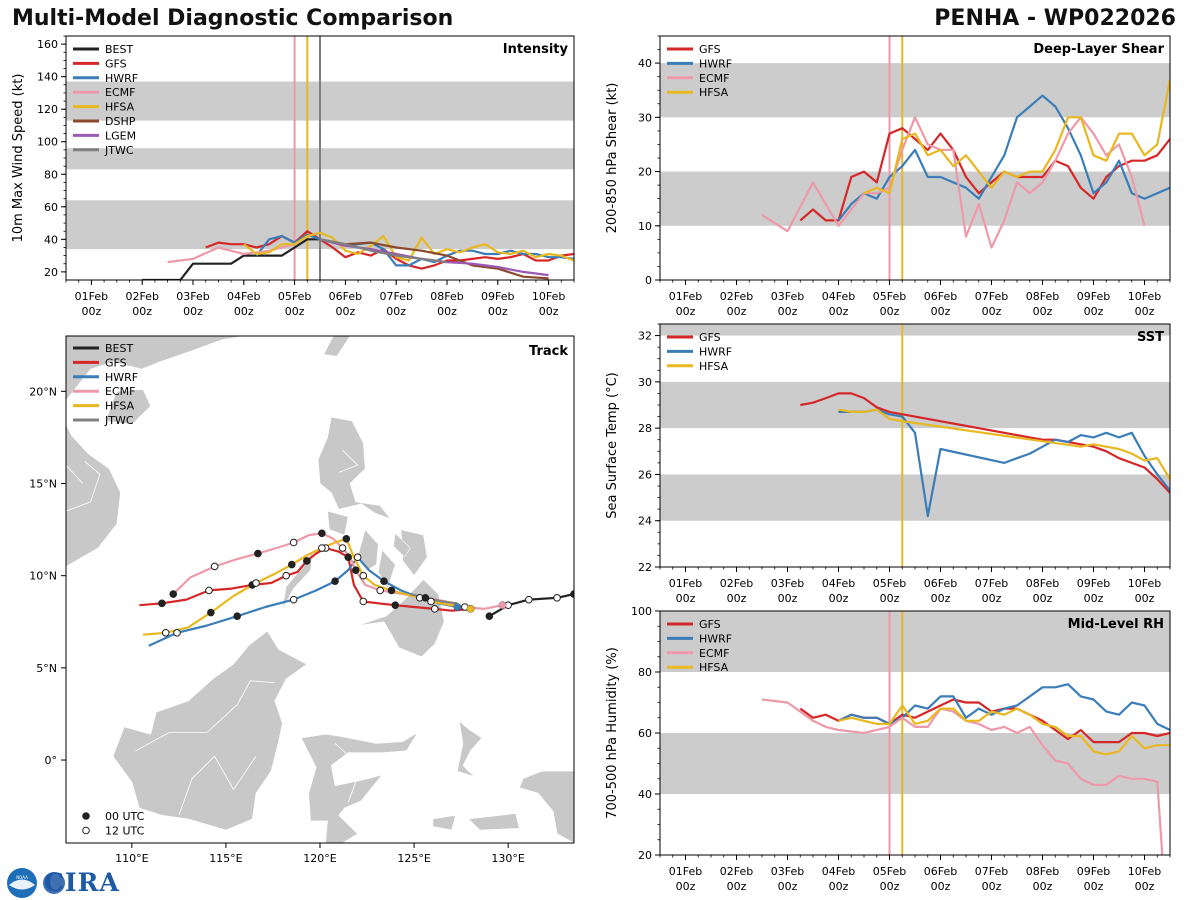 This screenshot has height=900, width=1200. Describe the element at coordinates (1093, 591) in the screenshot. I see `sst-xtick-label-8: 09Feb 00z` at that location.